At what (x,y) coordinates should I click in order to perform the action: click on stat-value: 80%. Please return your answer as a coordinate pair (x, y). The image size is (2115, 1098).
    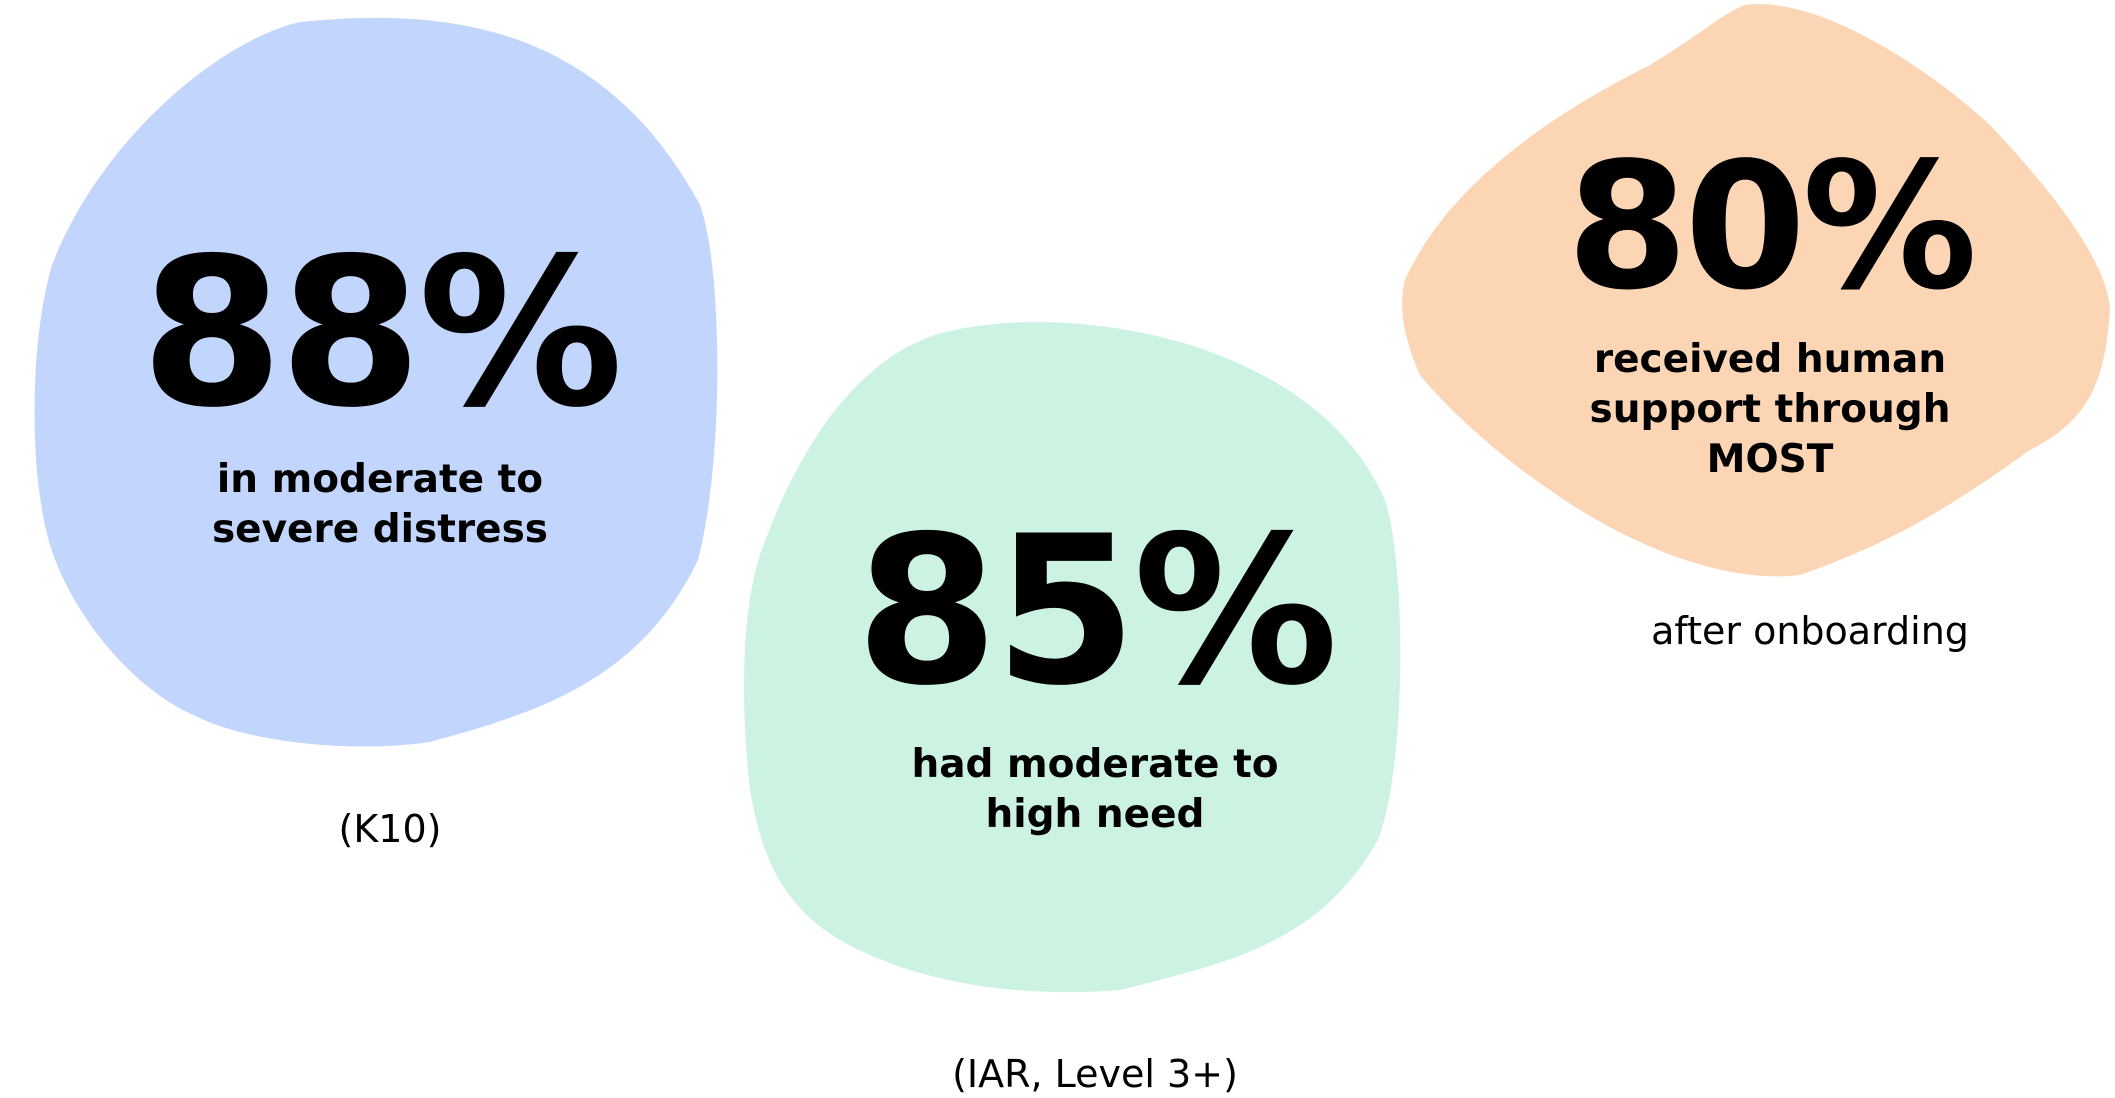
    Looking at the image, I should click on (1772, 227).